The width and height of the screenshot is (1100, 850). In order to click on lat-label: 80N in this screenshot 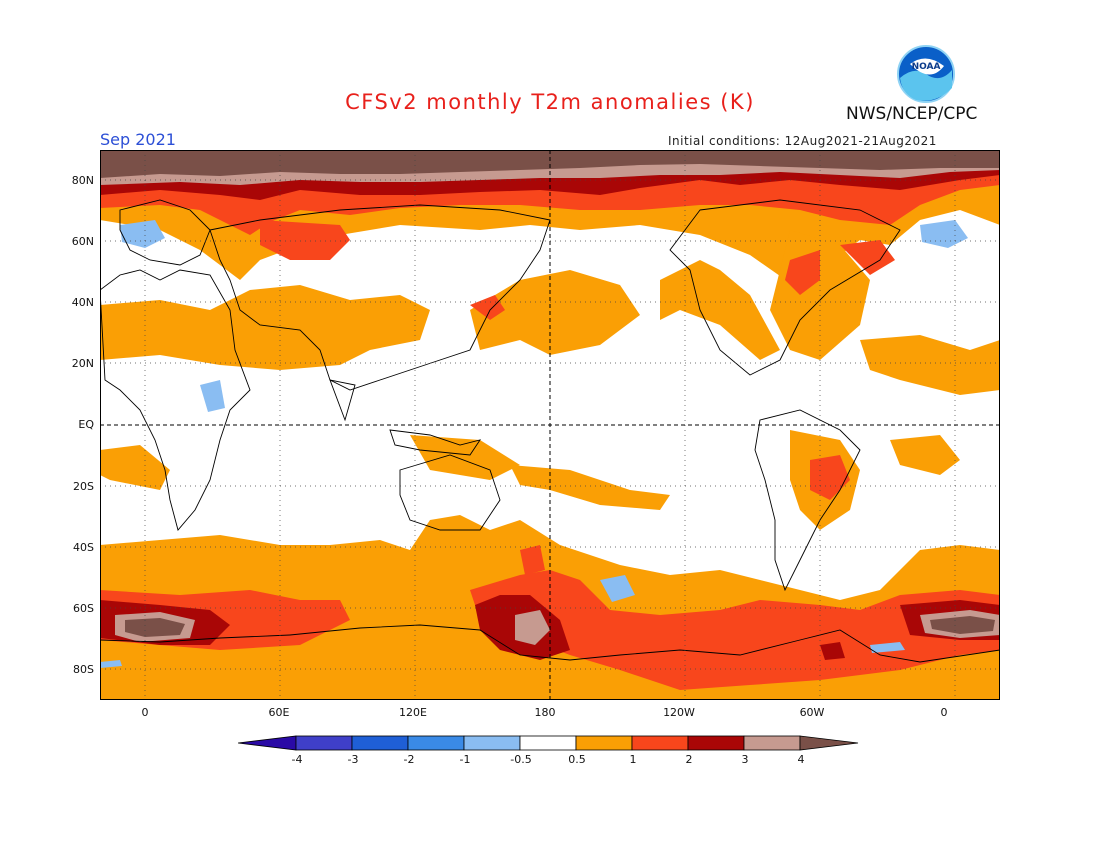, I will do `click(82, 180)`.